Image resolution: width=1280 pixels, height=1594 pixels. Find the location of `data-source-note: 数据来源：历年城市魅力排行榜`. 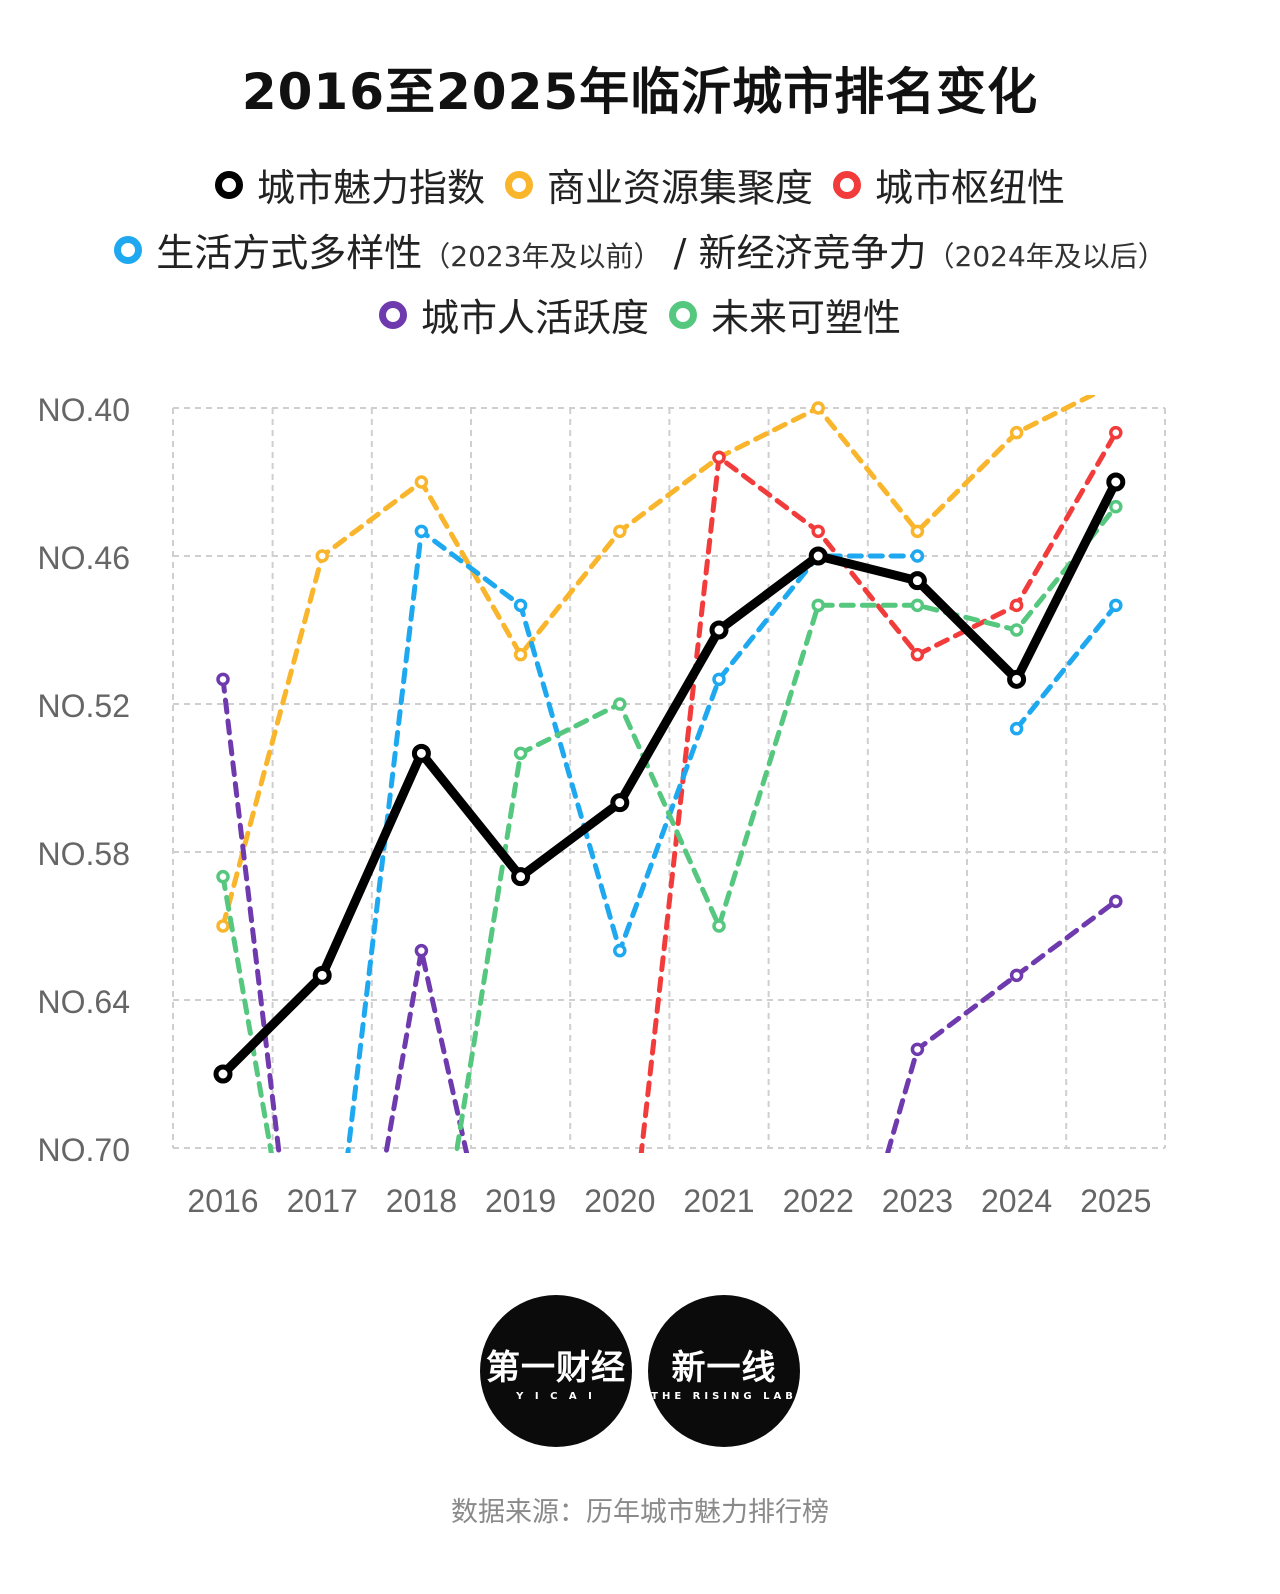

data-source-note: 数据来源：历年城市魅力排行榜 is located at coordinates (640, 1512).